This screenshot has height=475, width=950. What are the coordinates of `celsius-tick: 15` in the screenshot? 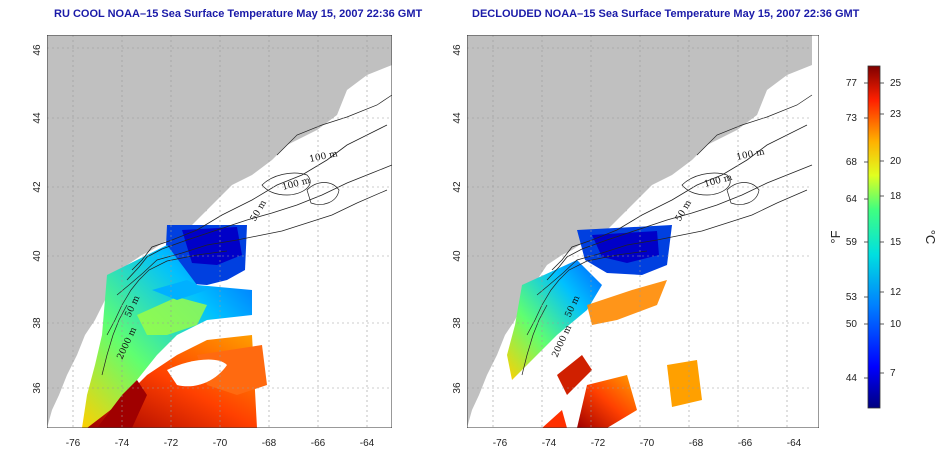 It's located at (896, 242).